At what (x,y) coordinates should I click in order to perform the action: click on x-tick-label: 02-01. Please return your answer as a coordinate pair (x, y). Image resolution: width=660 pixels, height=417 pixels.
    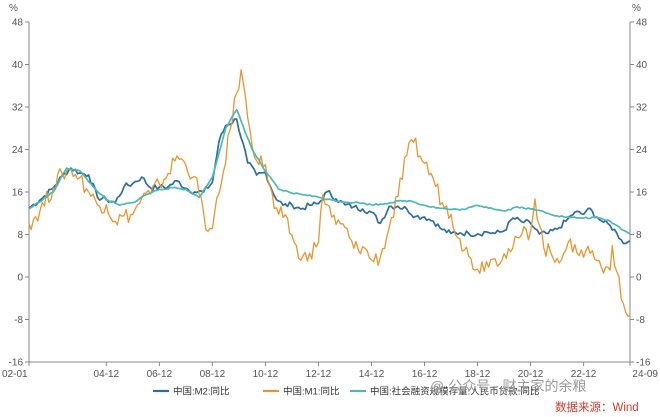
    Looking at the image, I should click on (15, 374).